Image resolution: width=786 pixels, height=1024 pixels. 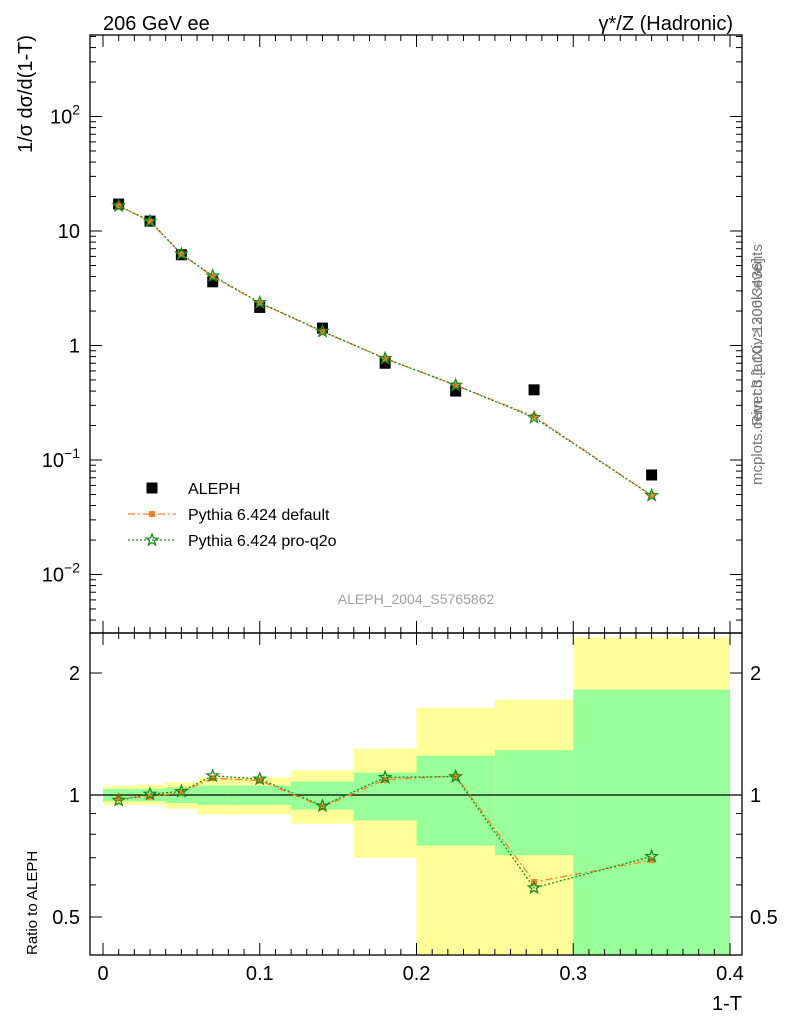 What do you see at coordinates (417, 974) in the screenshot?
I see `x-tick-label: 0.2` at bounding box center [417, 974].